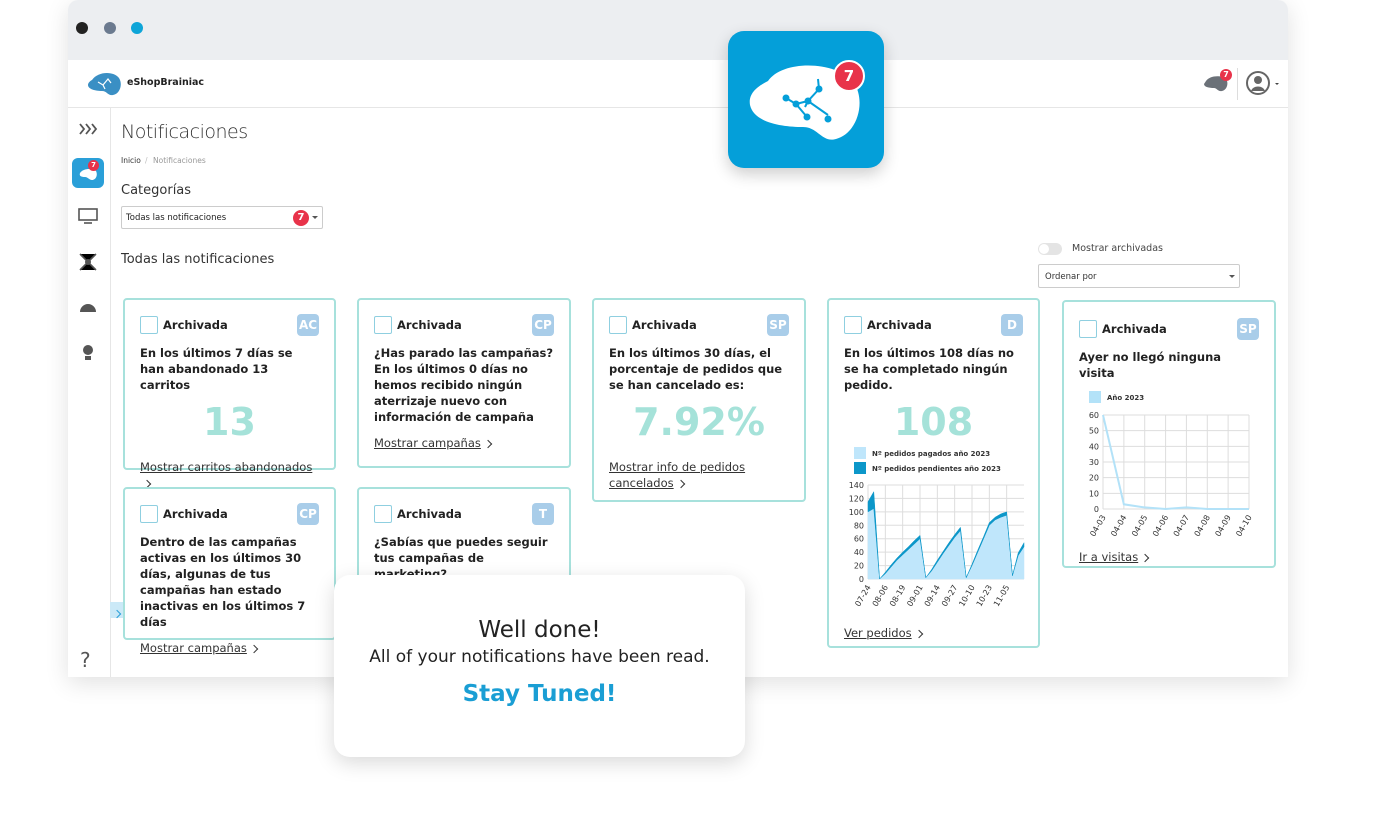 The height and width of the screenshot is (821, 1400). Describe the element at coordinates (1125, 398) in the screenshot. I see `legend-label: Año 2023` at that location.